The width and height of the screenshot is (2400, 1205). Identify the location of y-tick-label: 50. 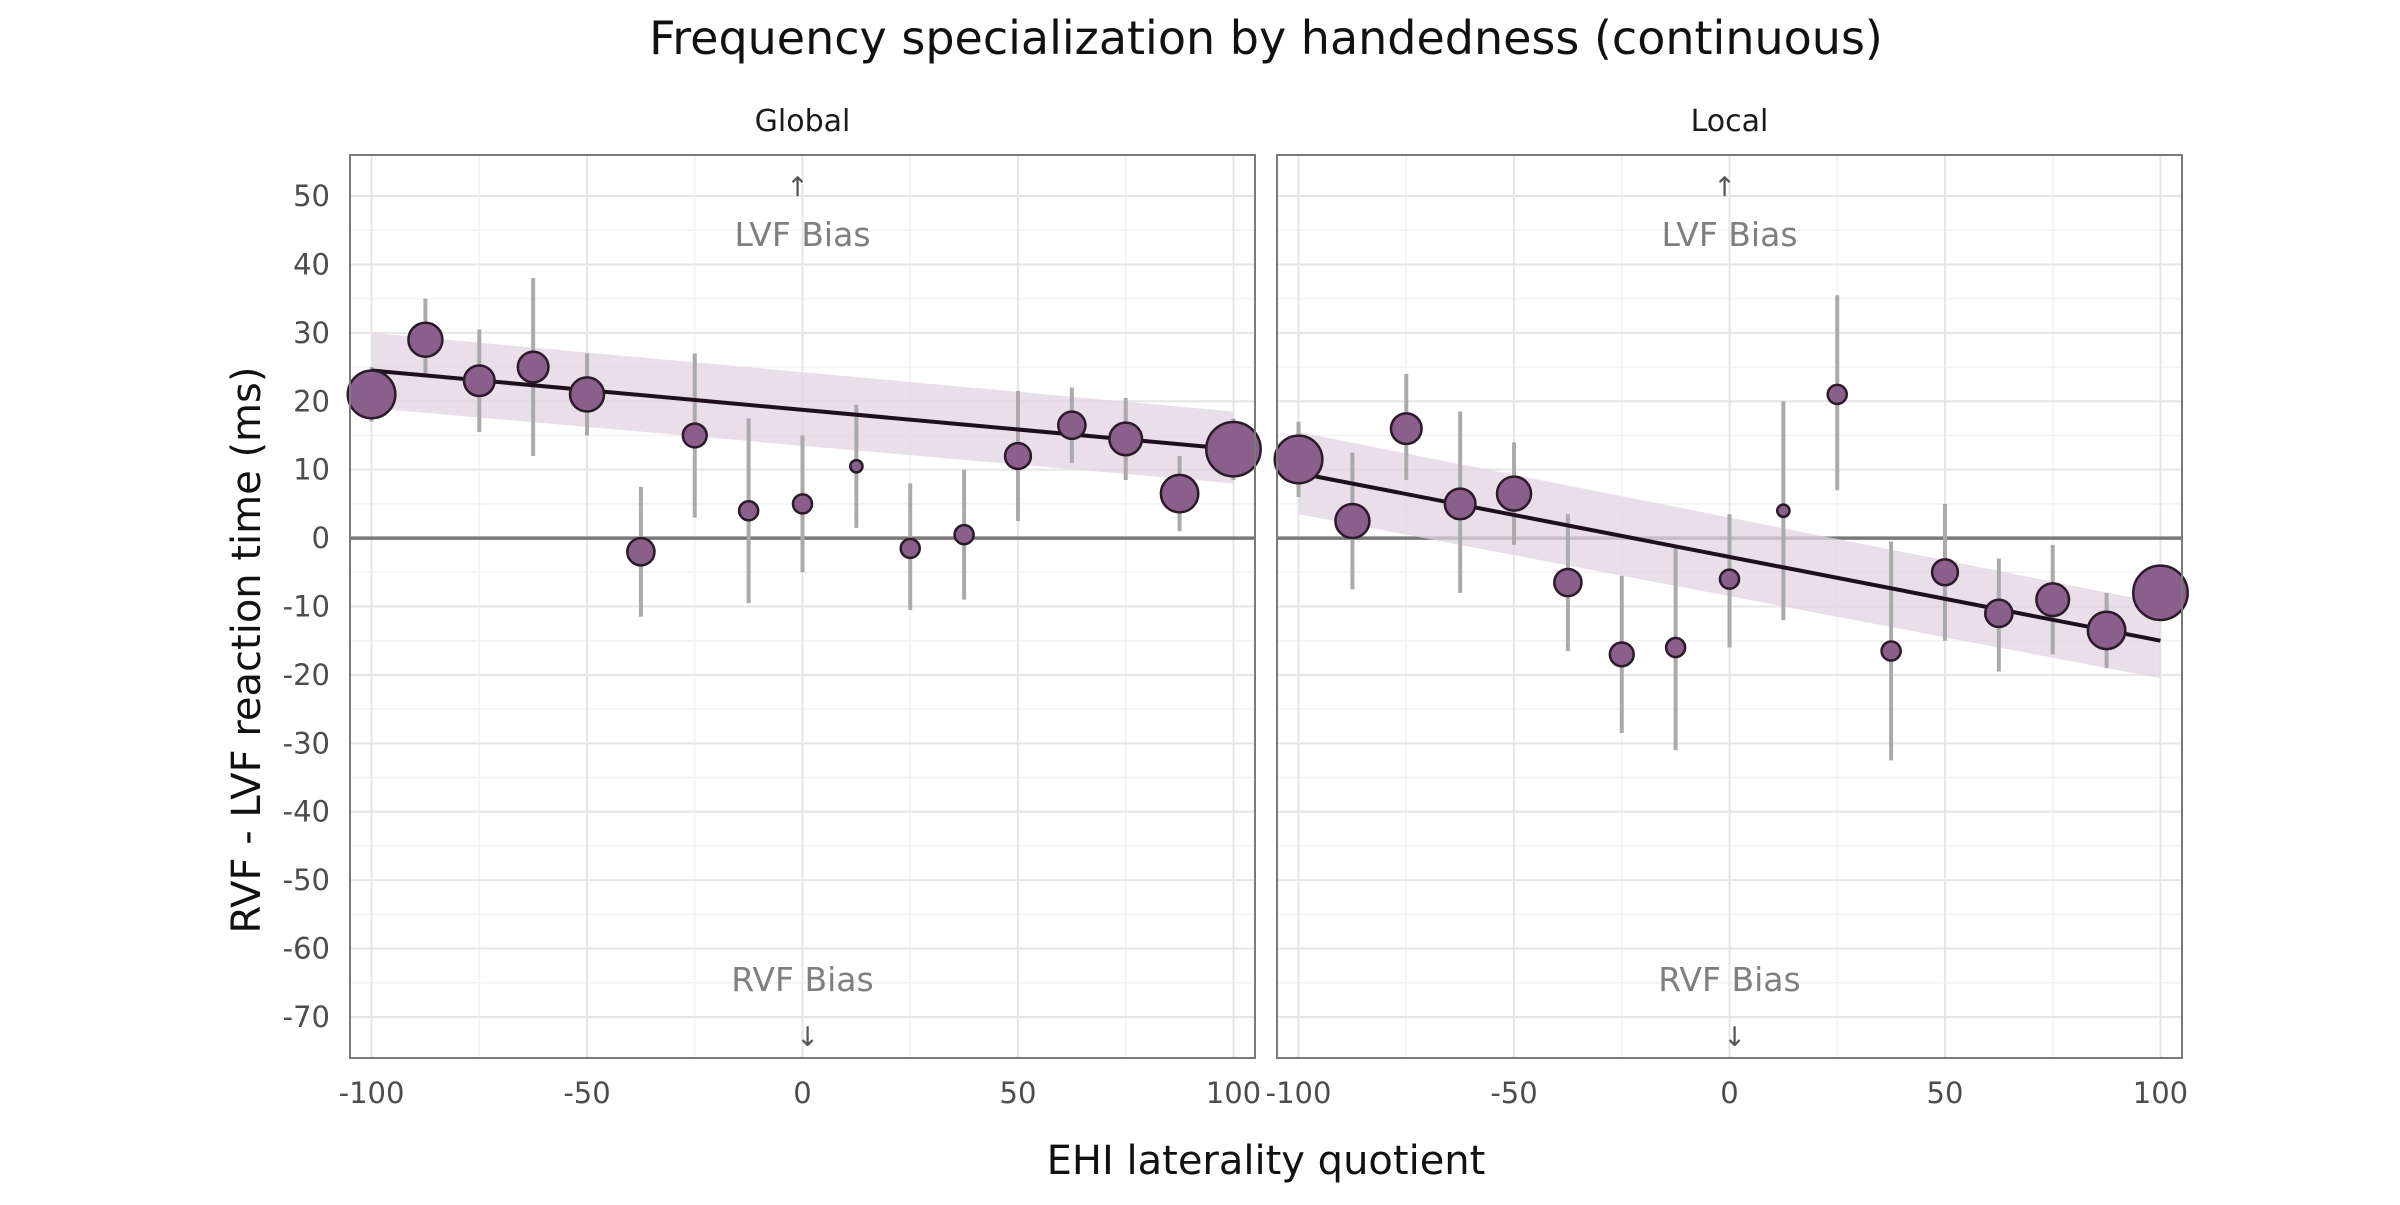
(311, 196).